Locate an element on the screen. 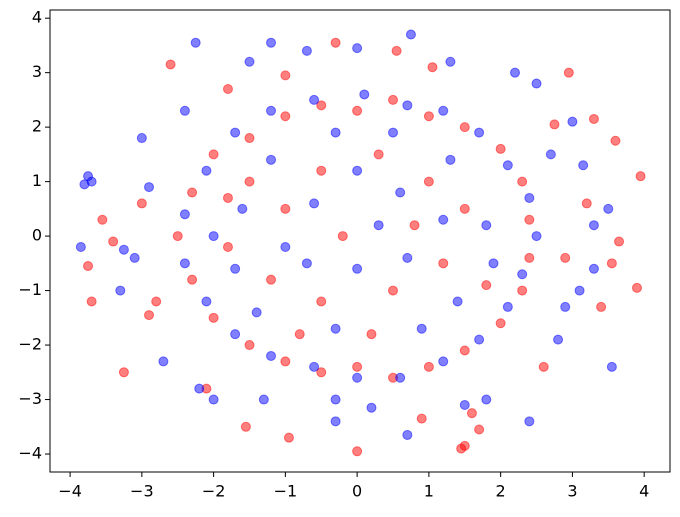 Image resolution: width=680 pixels, height=517 pixels. y-tick-label: 3 is located at coordinates (37, 71).